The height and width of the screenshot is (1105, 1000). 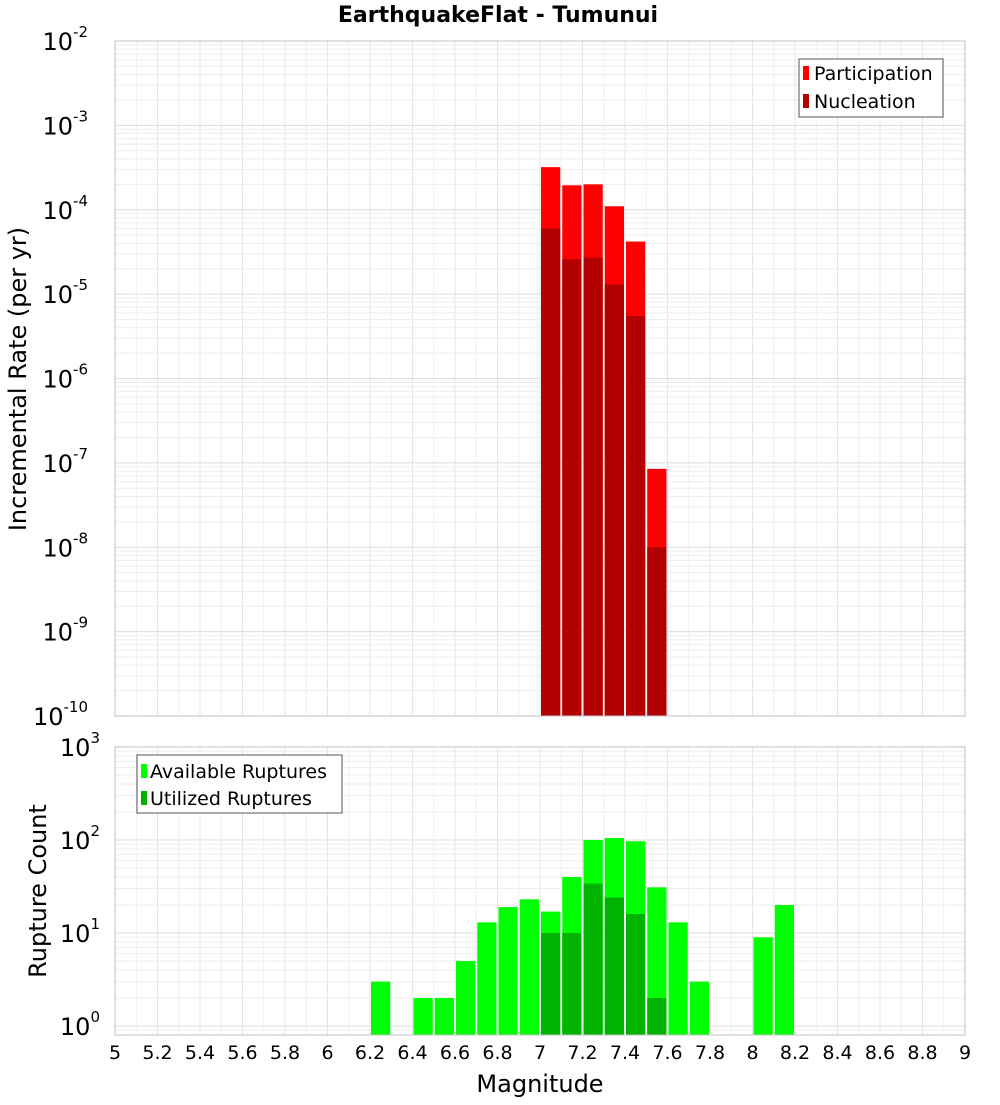 I want to click on bottom-legend: Available Ruptures Utilized Ruptures, so click(x=239, y=784).